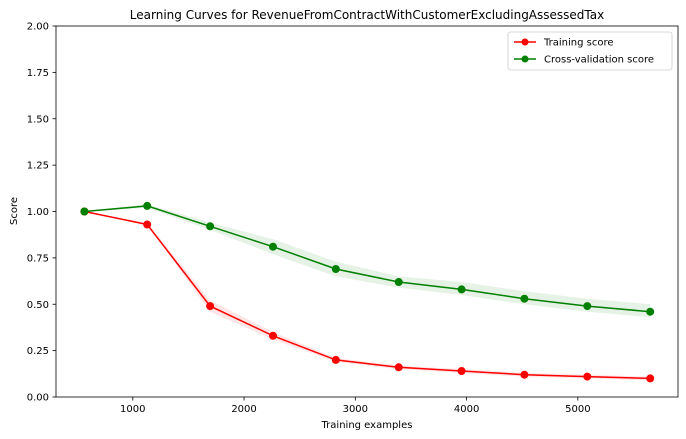 The image size is (686, 439). I want to click on y-tick-label: 2.00, so click(38, 27).